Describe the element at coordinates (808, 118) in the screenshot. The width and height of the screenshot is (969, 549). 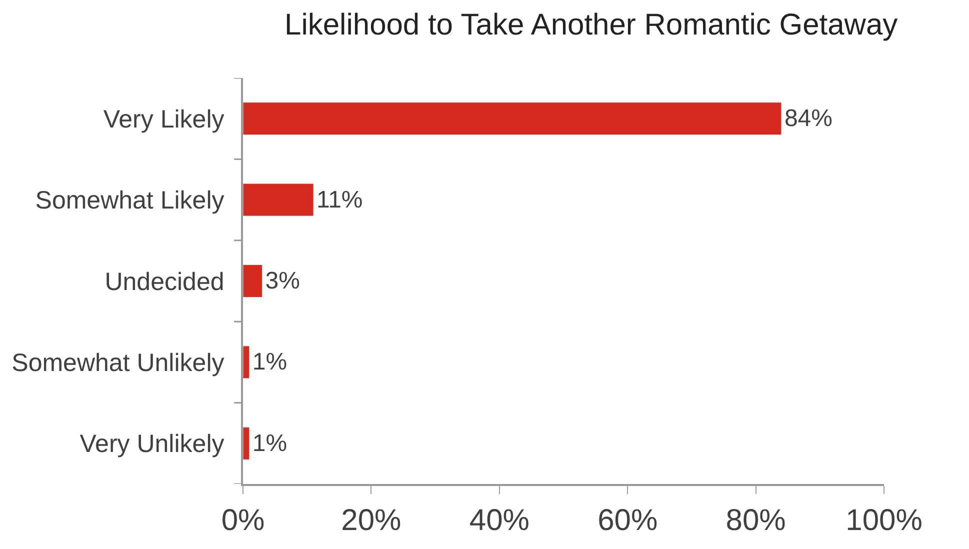
I see `data-label: 84%` at that location.